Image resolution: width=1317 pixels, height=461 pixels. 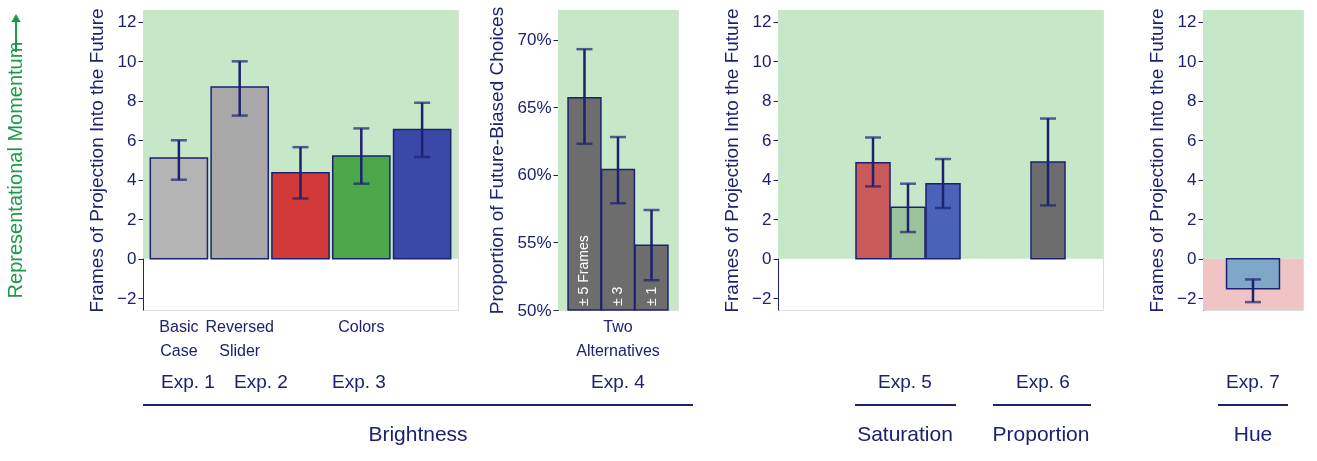 What do you see at coordinates (15, 170) in the screenshot?
I see `text: Representational Momentum` at bounding box center [15, 170].